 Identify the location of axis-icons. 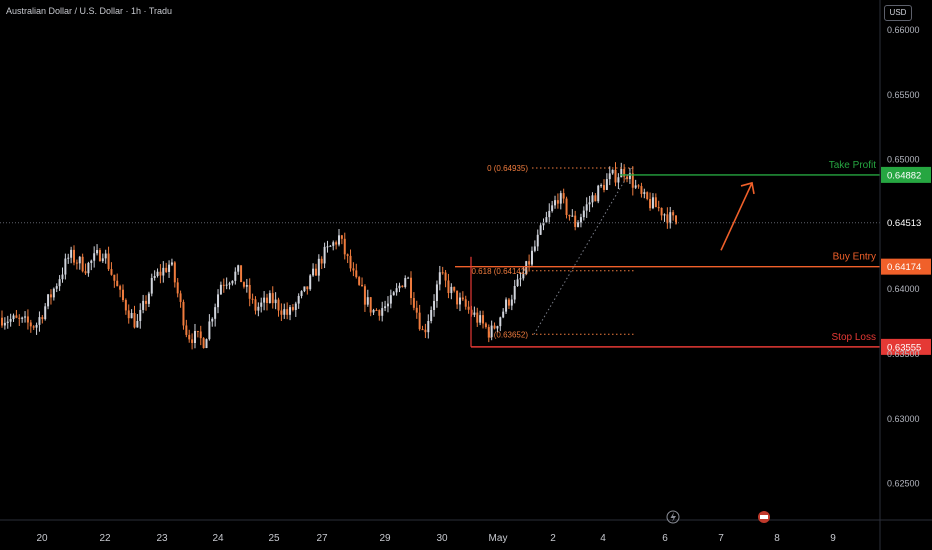
(718, 517).